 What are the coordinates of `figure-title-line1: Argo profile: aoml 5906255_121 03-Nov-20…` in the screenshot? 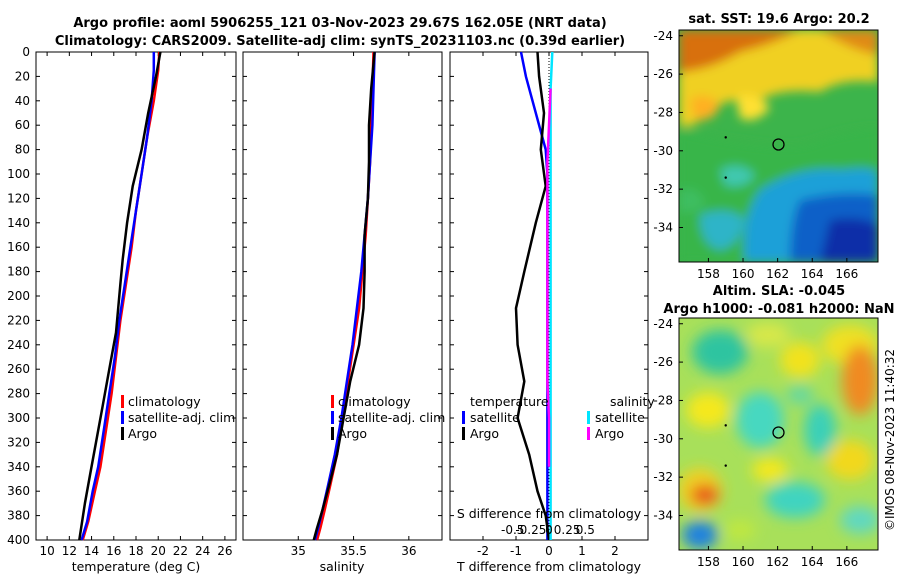 It's located at (339, 23).